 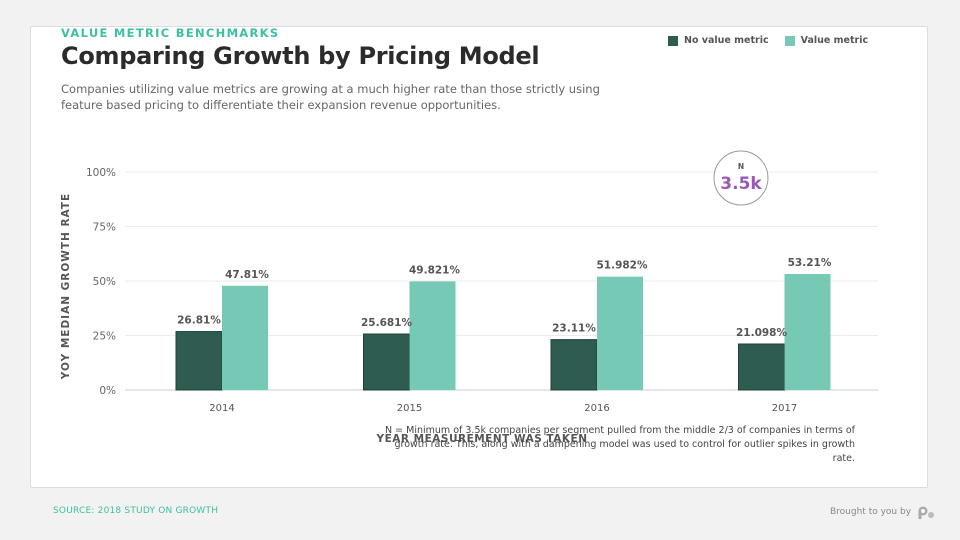 I want to click on bar-no-value-metric-2017, so click(x=761, y=367).